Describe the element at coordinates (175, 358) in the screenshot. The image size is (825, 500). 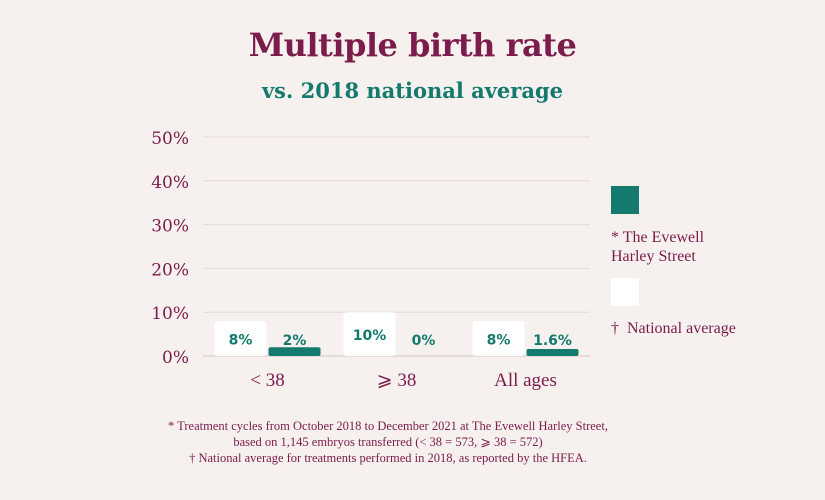
I see `y-tick-label: 0%` at that location.